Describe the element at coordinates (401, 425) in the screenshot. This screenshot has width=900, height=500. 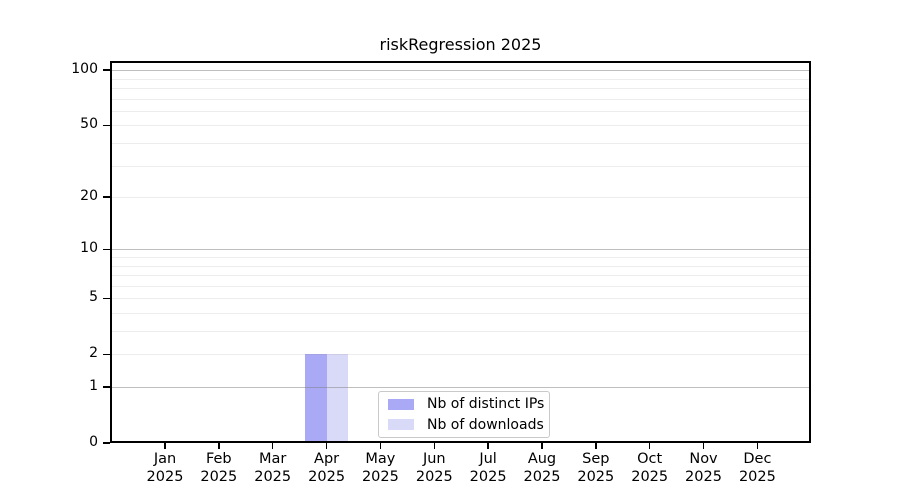
I see `legend-swatch-downloads` at that location.